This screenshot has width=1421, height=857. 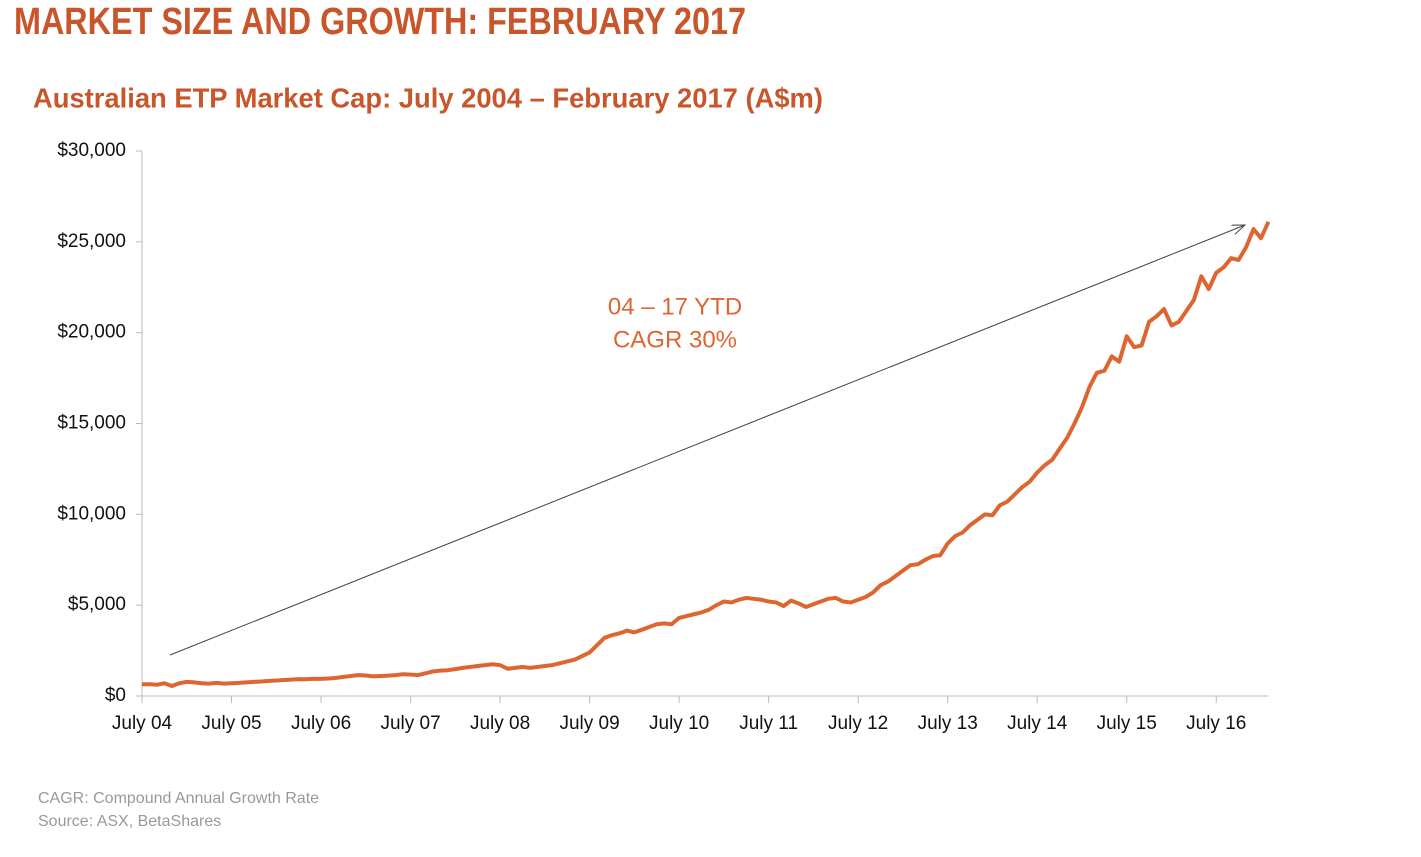 What do you see at coordinates (91, 423) in the screenshot?
I see `y-tick-label: $15,000` at bounding box center [91, 423].